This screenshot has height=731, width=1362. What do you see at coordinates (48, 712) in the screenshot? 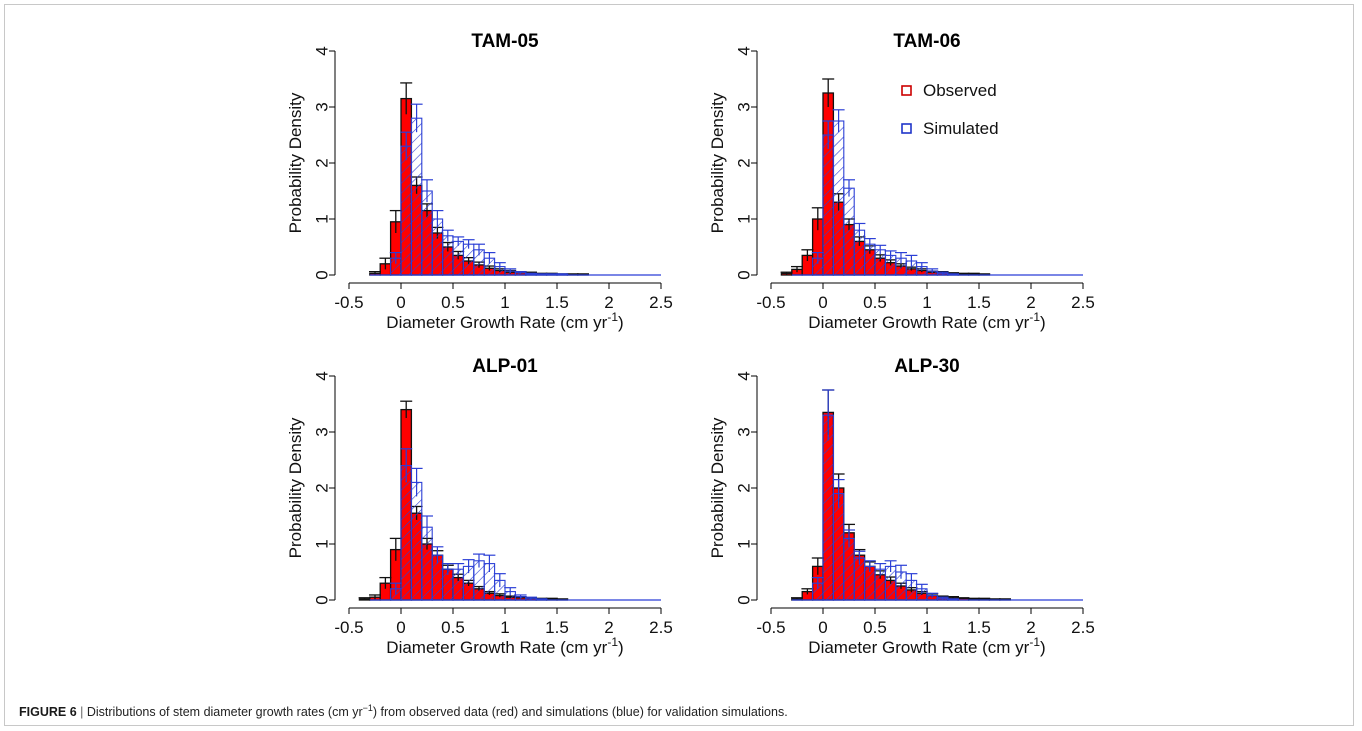
I see `caption-label: FIGURE 6` at bounding box center [48, 712].